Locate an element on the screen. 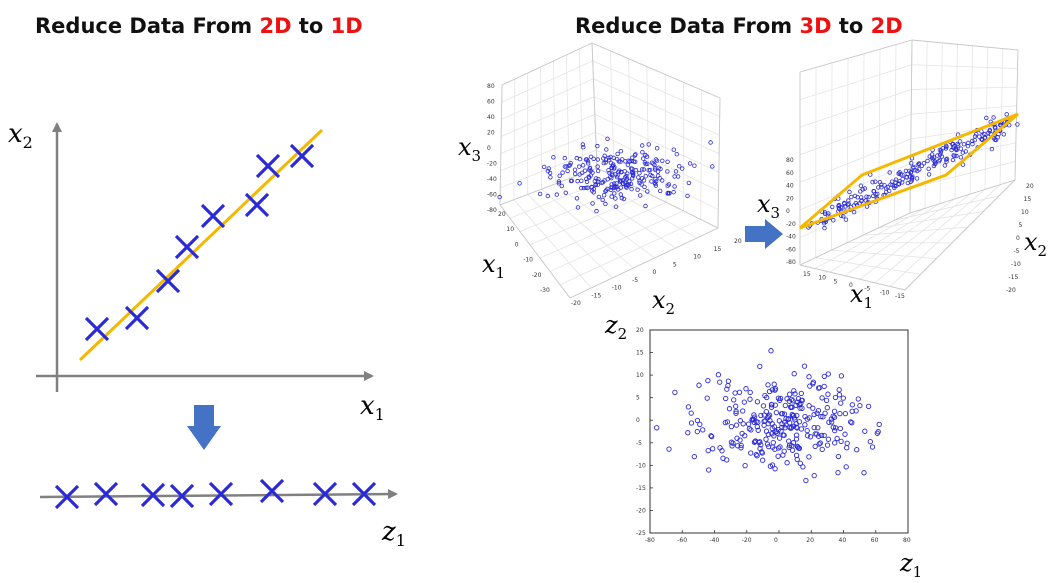 The width and height of the screenshot is (1060, 583). tick-label: 5 is located at coordinates (836, 281).